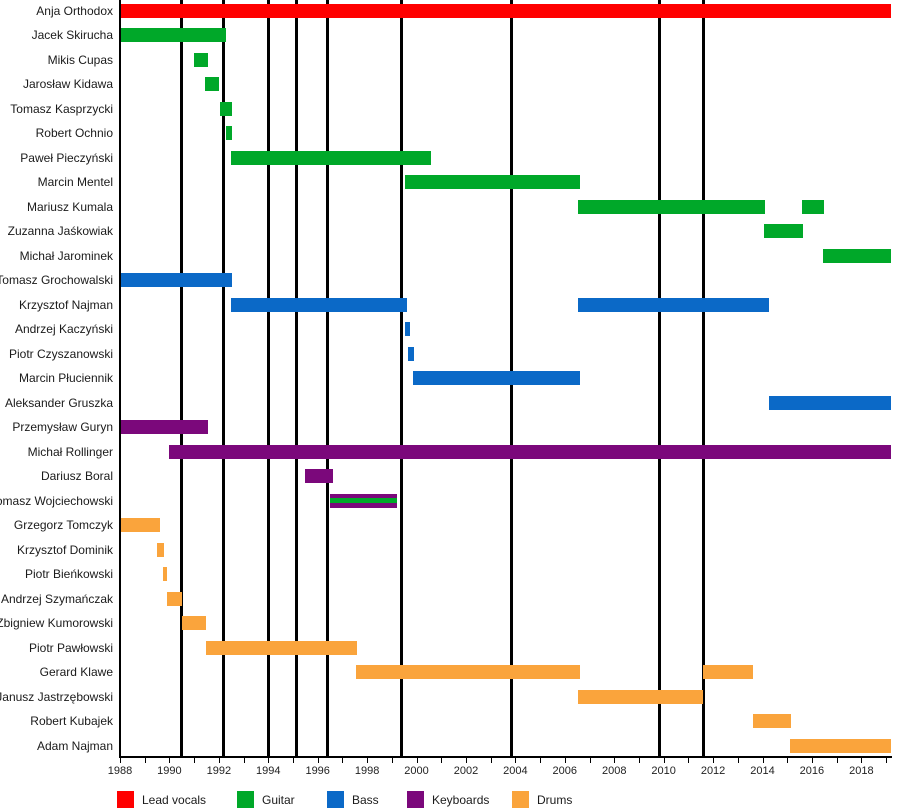 This screenshot has width=900, height=810. I want to click on x-axis-tick-label: 2008, so click(614, 771).